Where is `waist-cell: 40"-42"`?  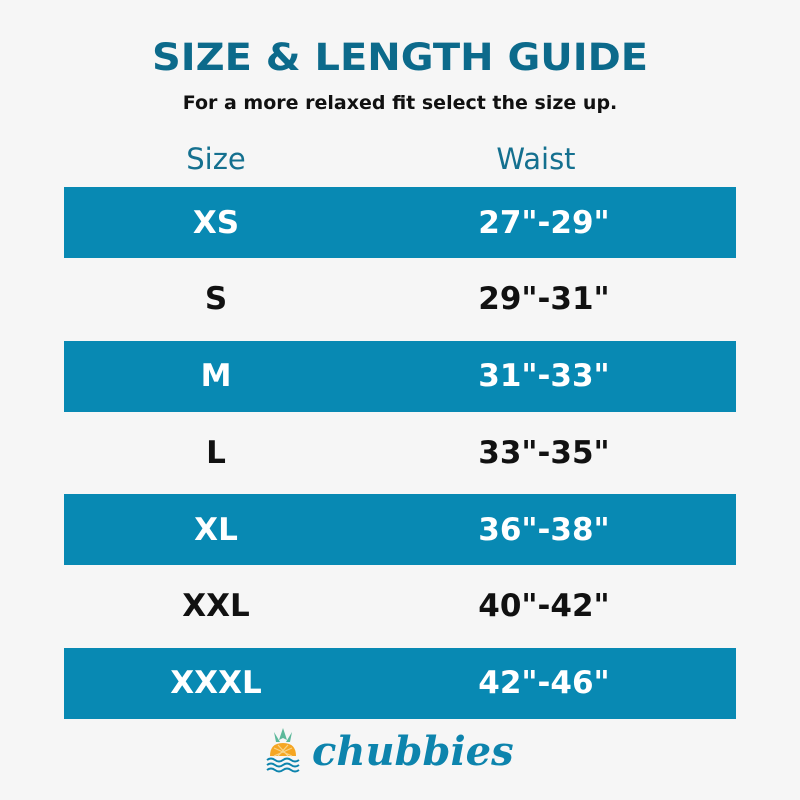 waist-cell: 40"-42" is located at coordinates (544, 606).